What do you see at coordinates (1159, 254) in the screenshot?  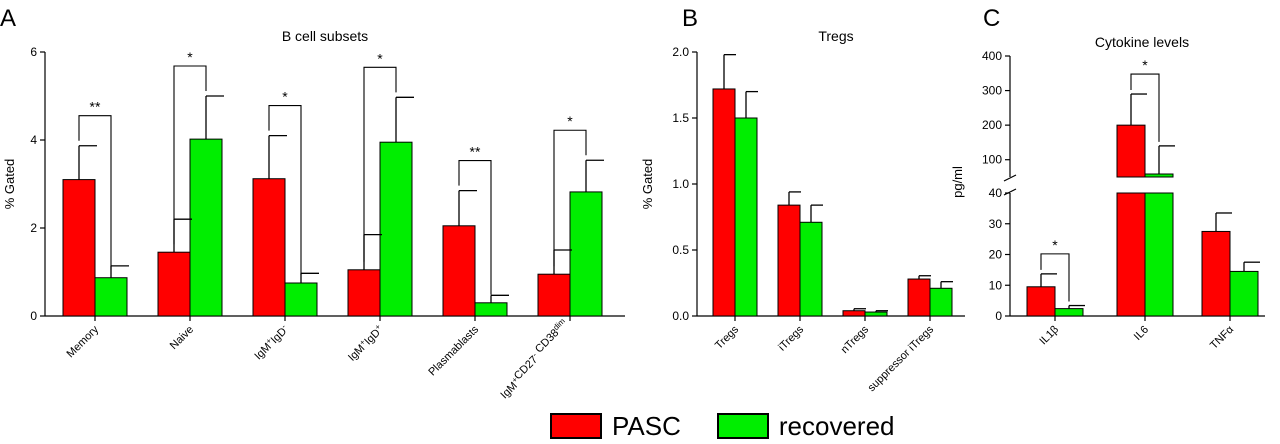 I see `bar-recovered-lower` at bounding box center [1159, 254].